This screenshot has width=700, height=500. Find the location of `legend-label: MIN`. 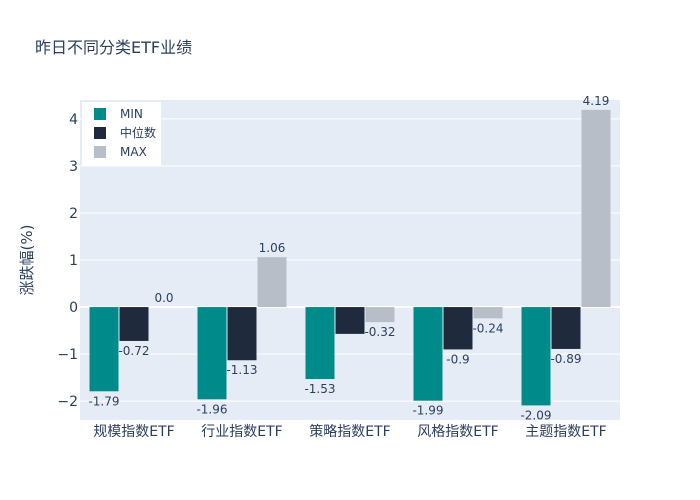

legend-label: MIN is located at coordinates (131, 114).